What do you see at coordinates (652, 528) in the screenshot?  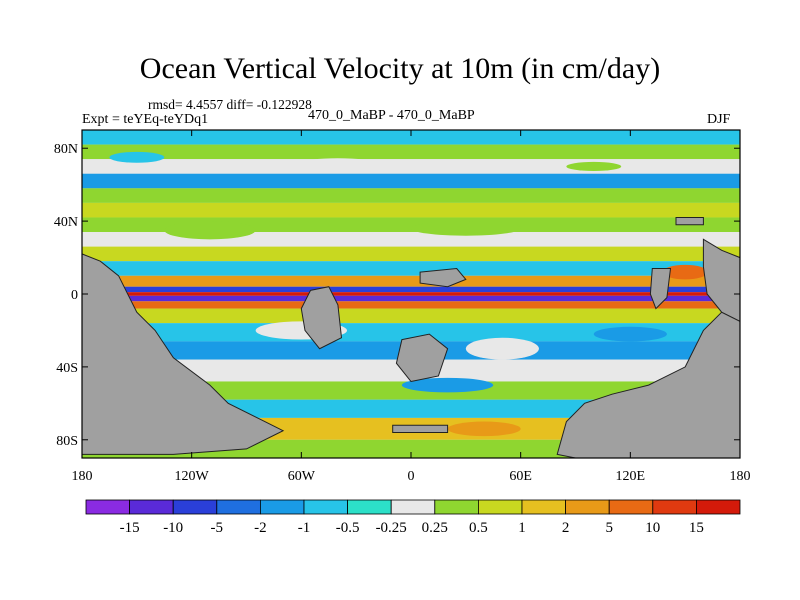 I see `colorbar-label: 10` at bounding box center [652, 528].